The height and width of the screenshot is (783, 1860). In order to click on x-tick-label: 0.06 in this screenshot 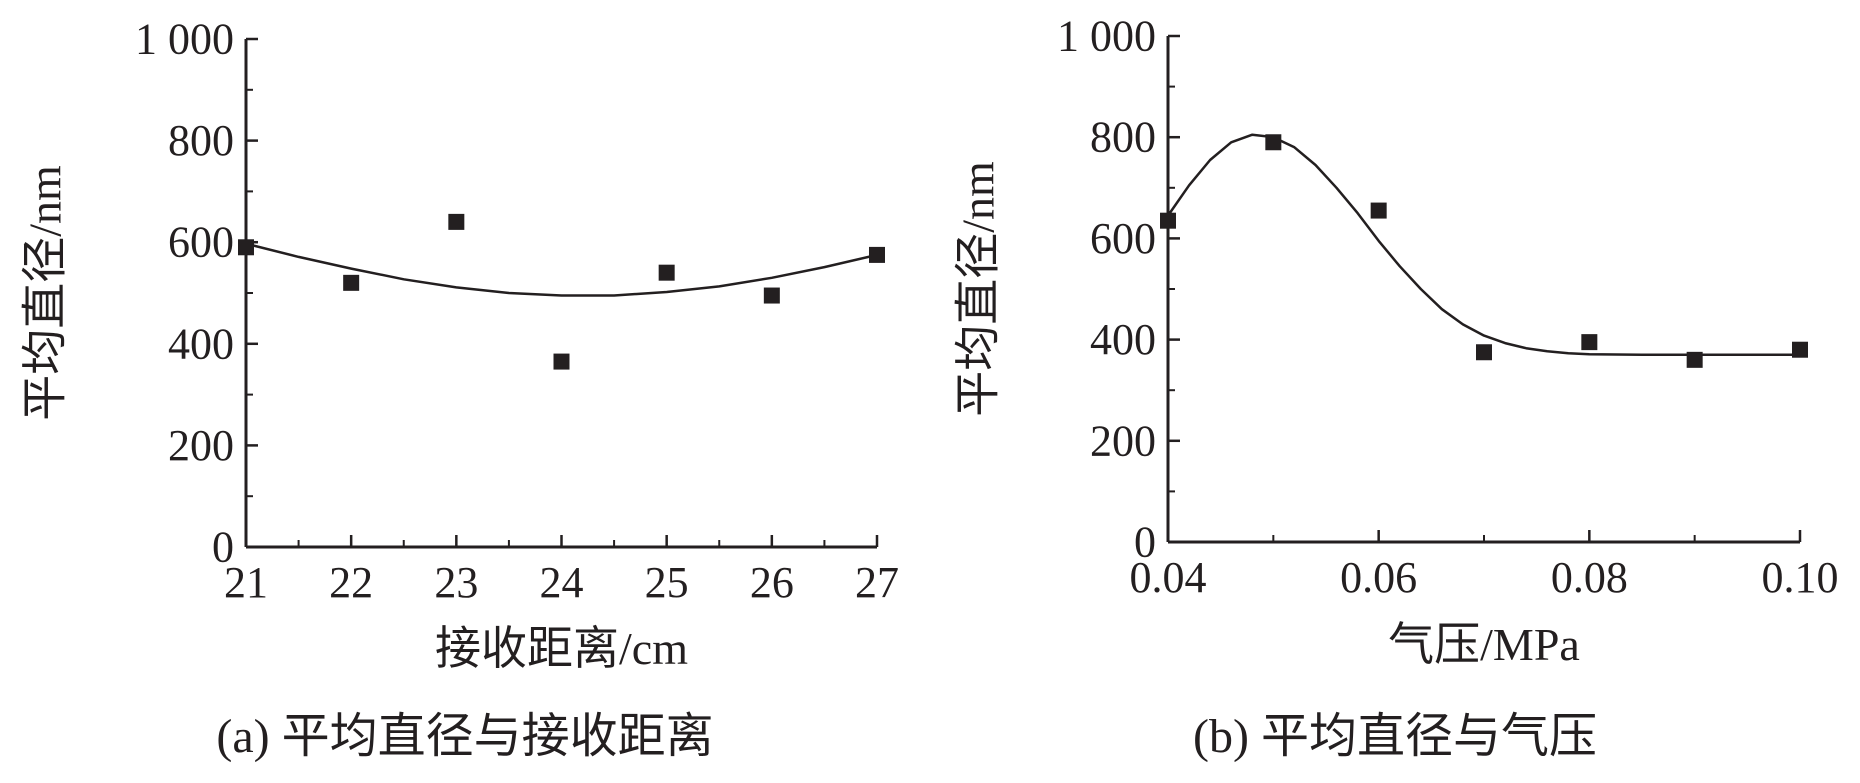, I will do `click(1378, 577)`.